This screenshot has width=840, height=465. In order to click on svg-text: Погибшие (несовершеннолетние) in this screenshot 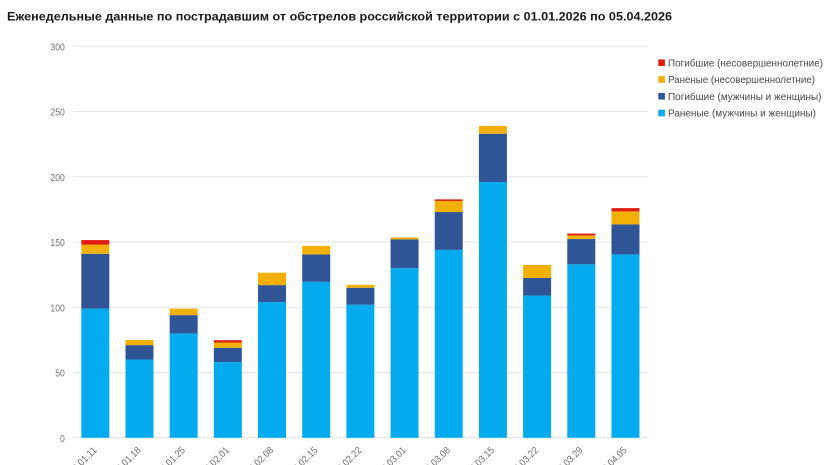, I will do `click(745, 63)`.